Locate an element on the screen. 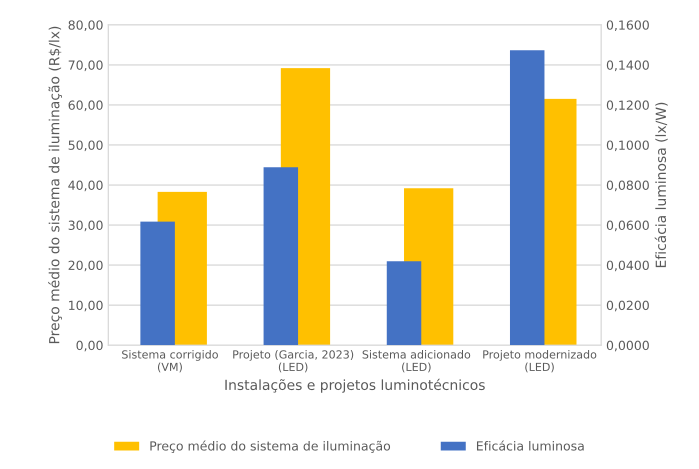 The width and height of the screenshot is (699, 469). x-tick-label: Projeto (Garcia, 2023) (LED) is located at coordinates (293, 361).